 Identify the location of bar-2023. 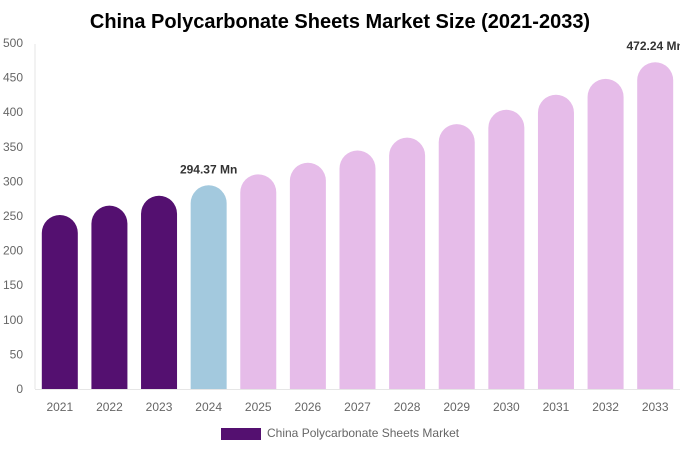
(159, 292).